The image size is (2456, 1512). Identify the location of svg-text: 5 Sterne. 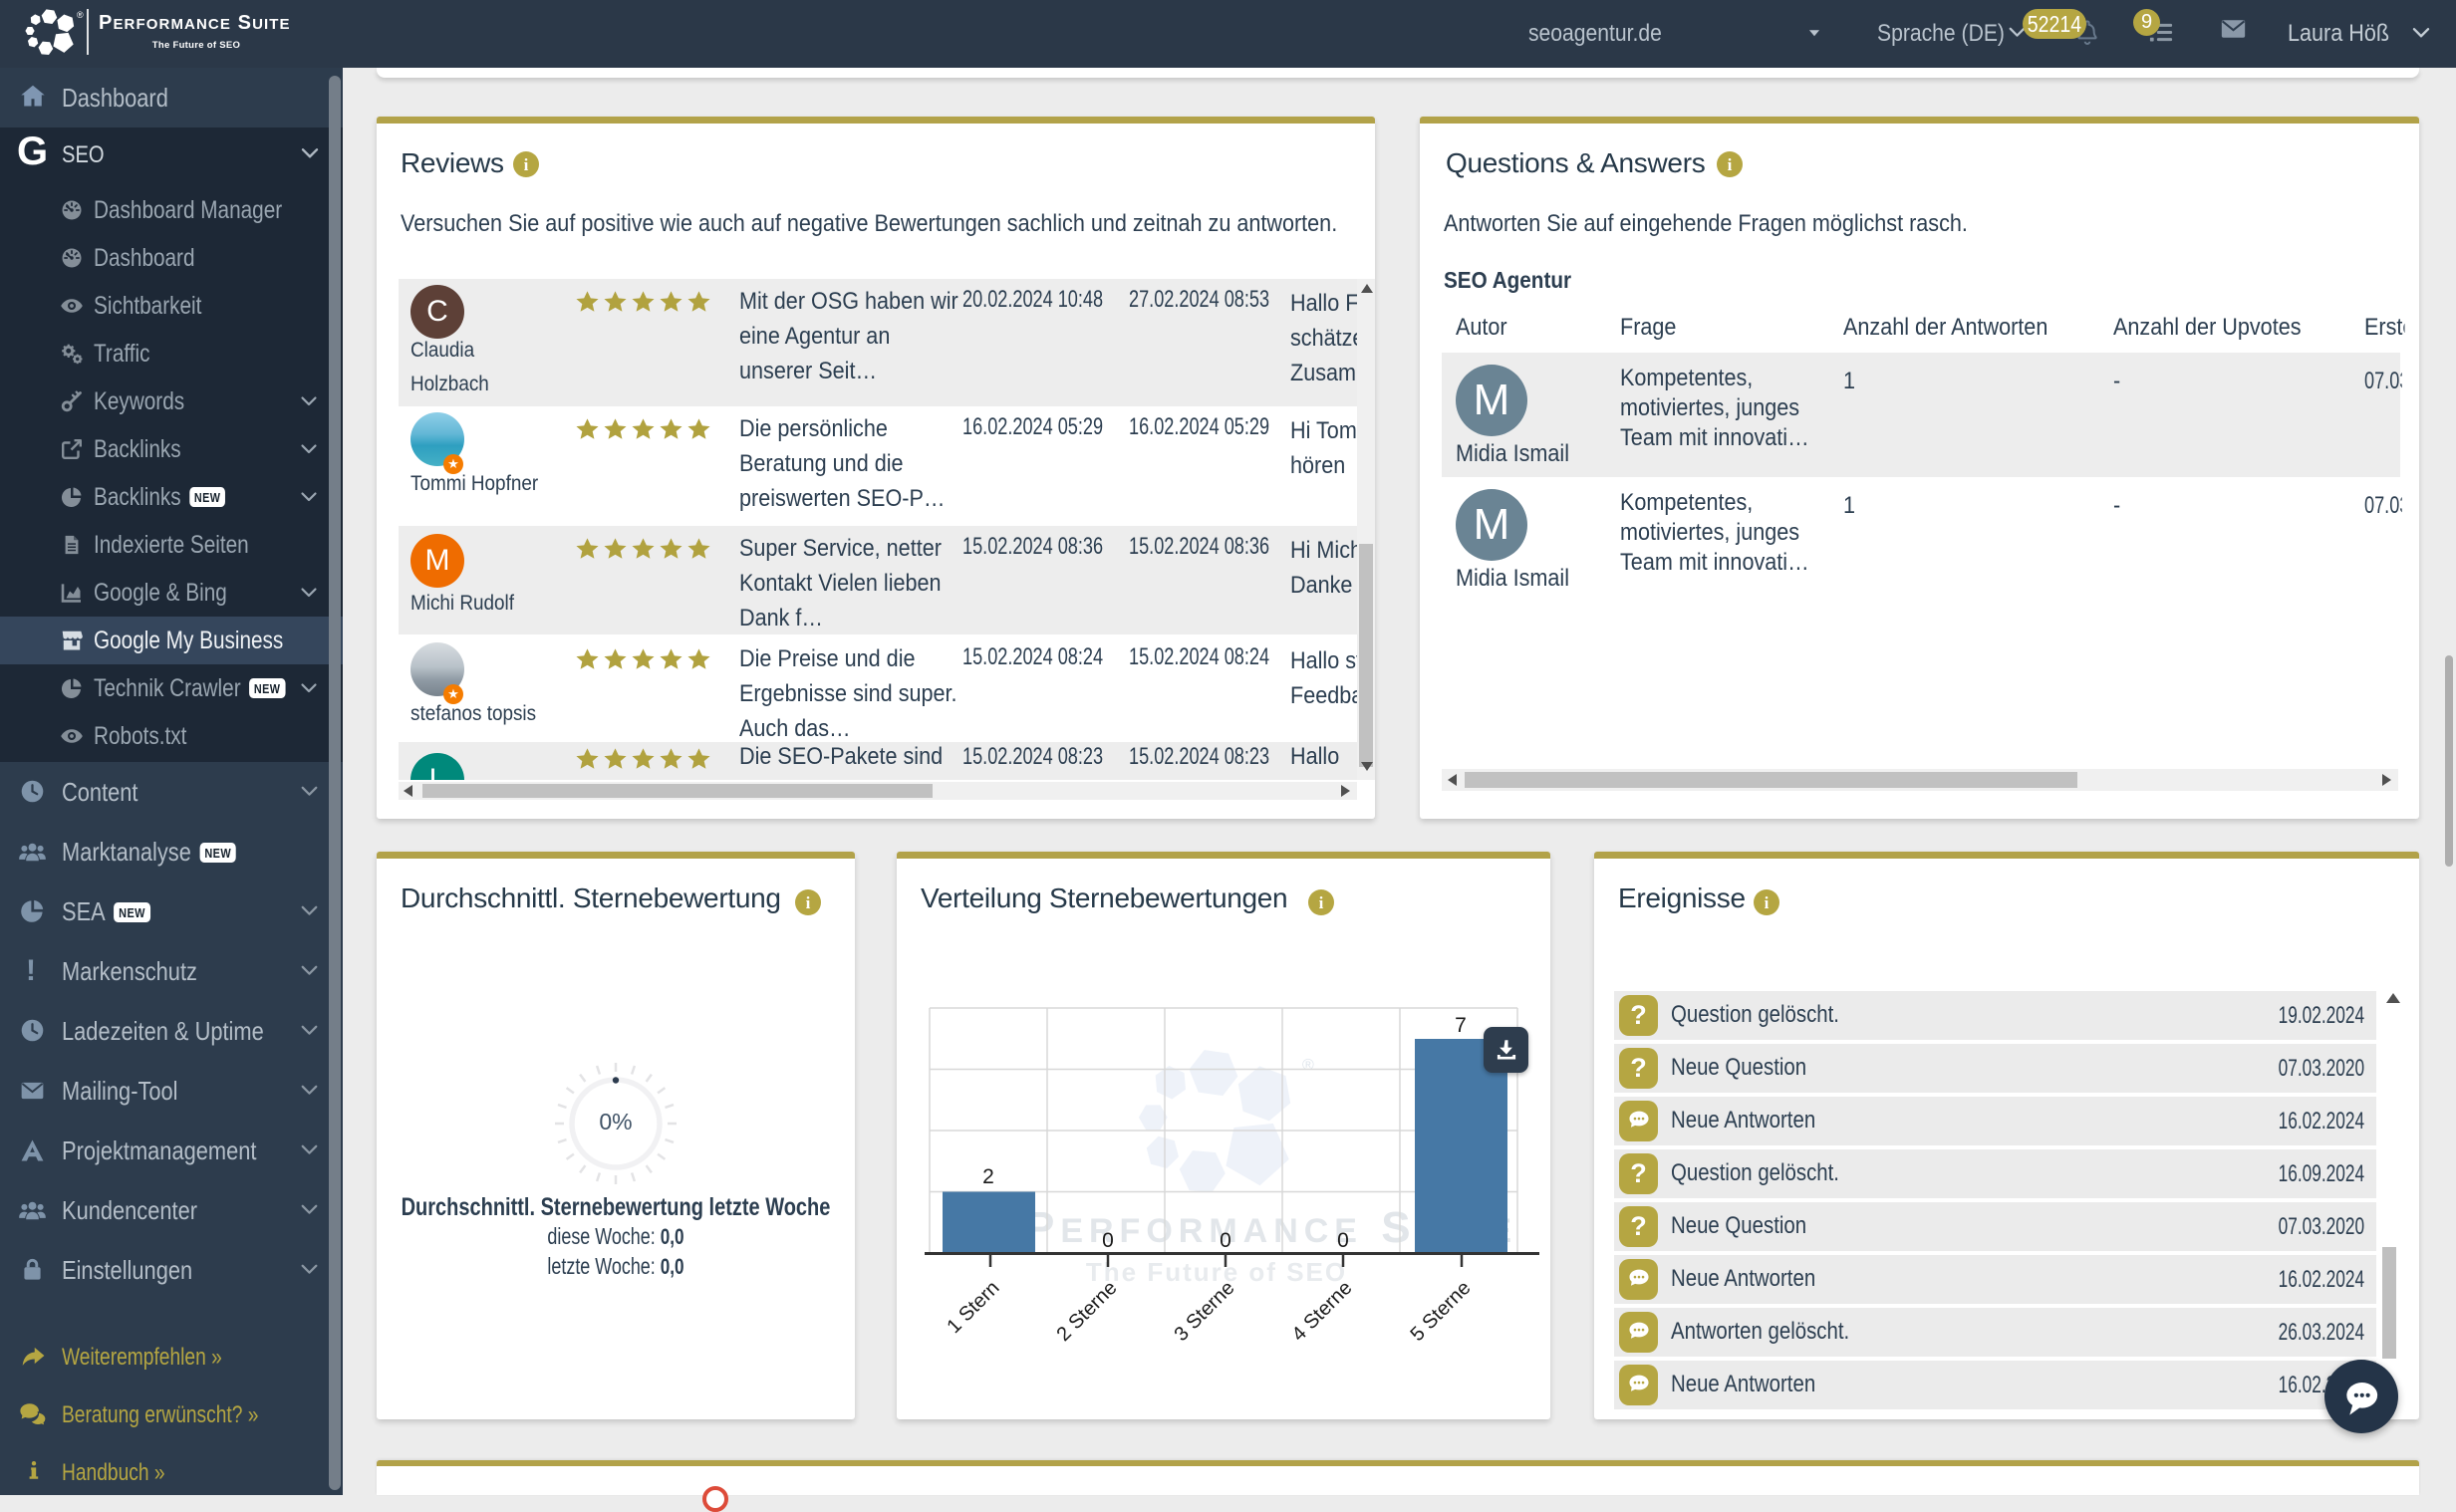
(1441, 1311).